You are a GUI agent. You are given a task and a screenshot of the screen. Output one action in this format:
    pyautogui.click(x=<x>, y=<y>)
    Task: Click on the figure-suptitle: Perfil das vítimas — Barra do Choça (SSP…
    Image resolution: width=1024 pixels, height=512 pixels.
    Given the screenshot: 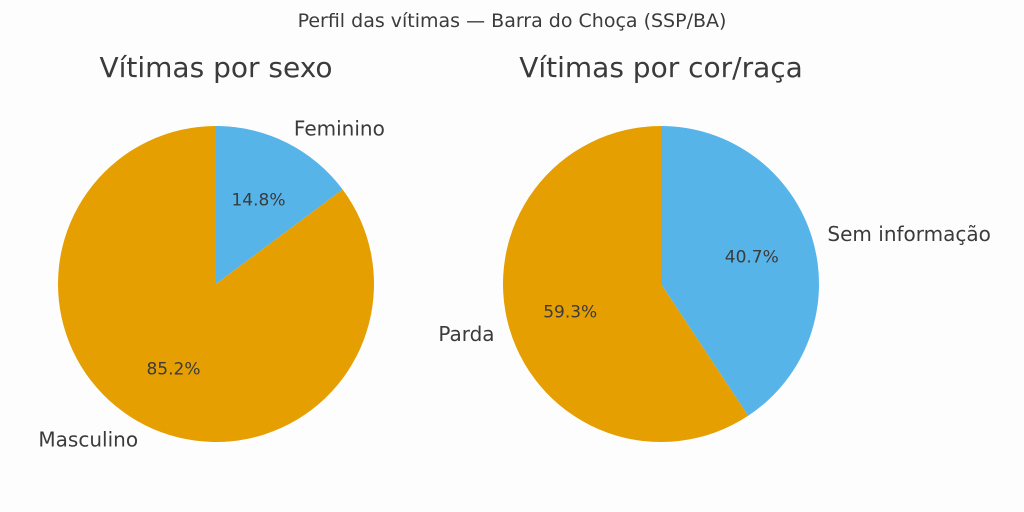 What is the action you would take?
    pyautogui.click(x=512, y=21)
    